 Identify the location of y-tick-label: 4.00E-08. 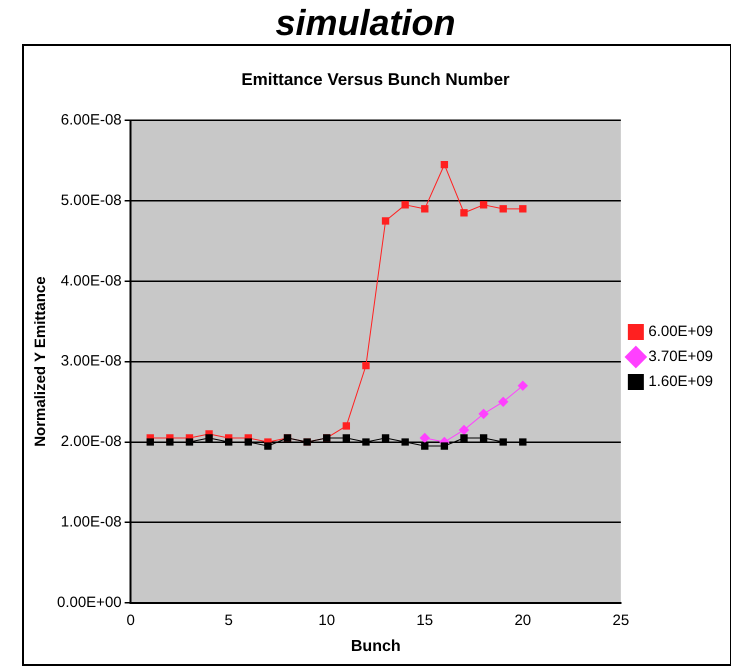
(91, 281).